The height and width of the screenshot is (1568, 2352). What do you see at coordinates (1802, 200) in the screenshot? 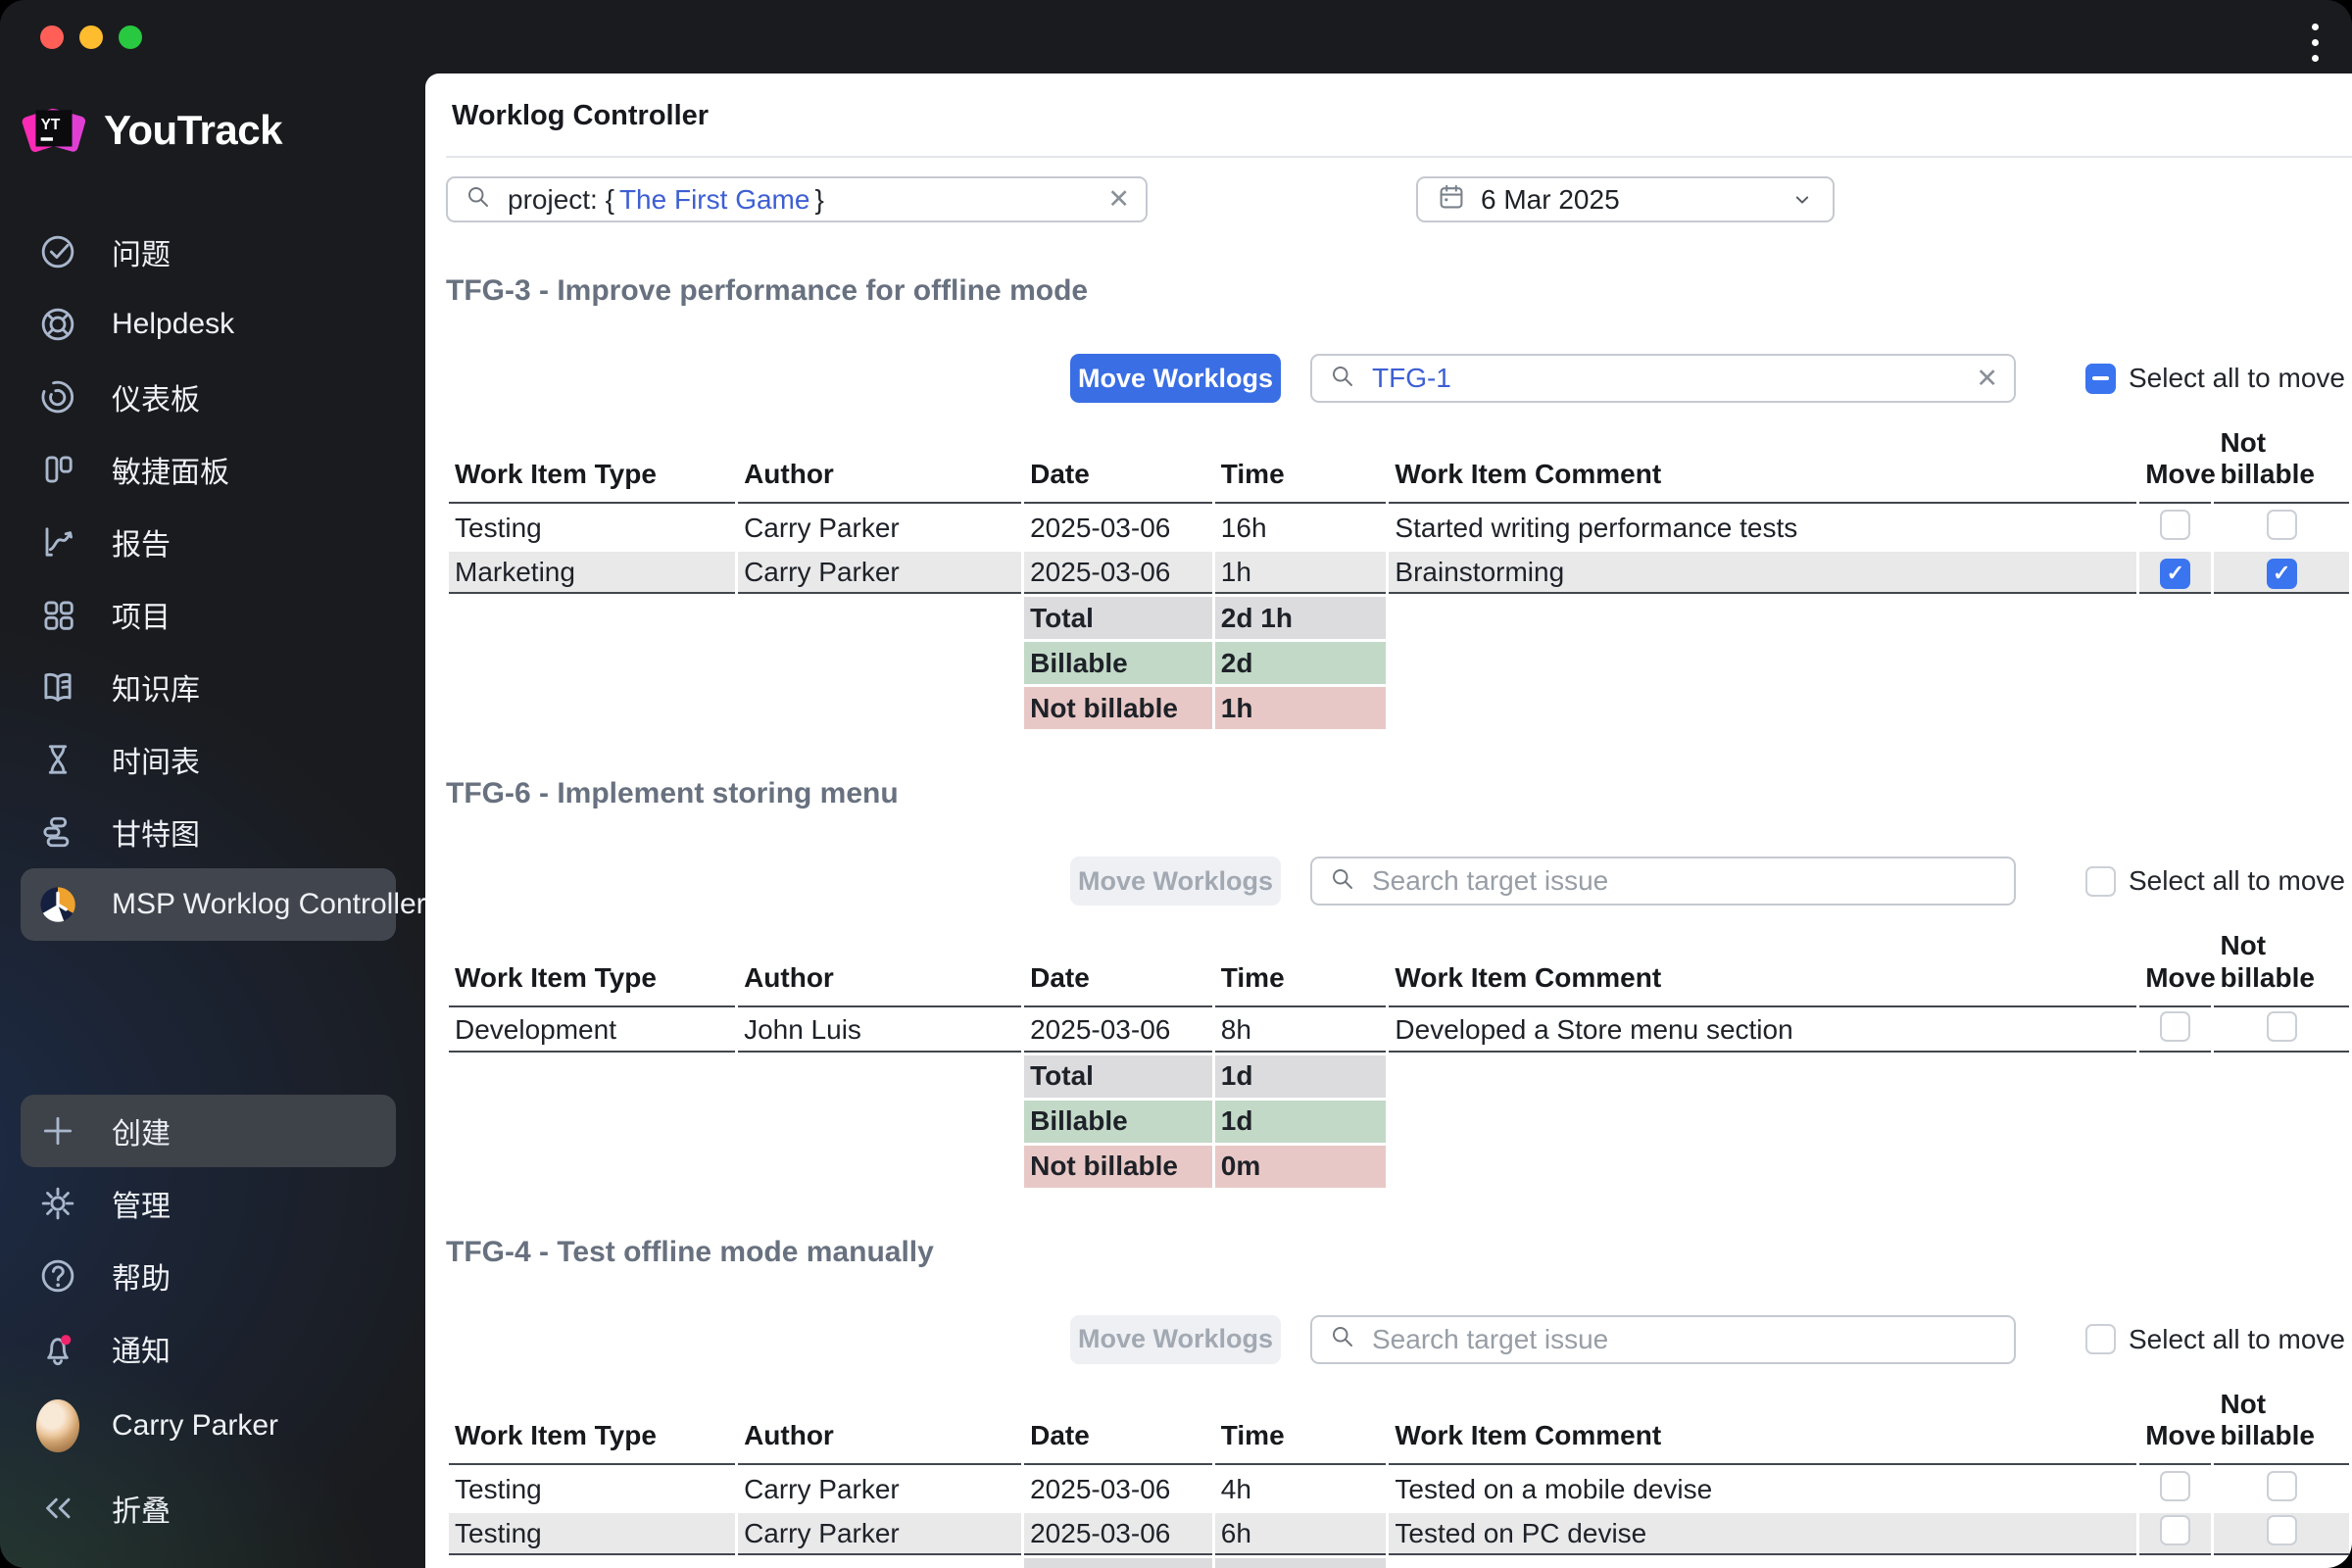
I see `chevron-down-icon` at bounding box center [1802, 200].